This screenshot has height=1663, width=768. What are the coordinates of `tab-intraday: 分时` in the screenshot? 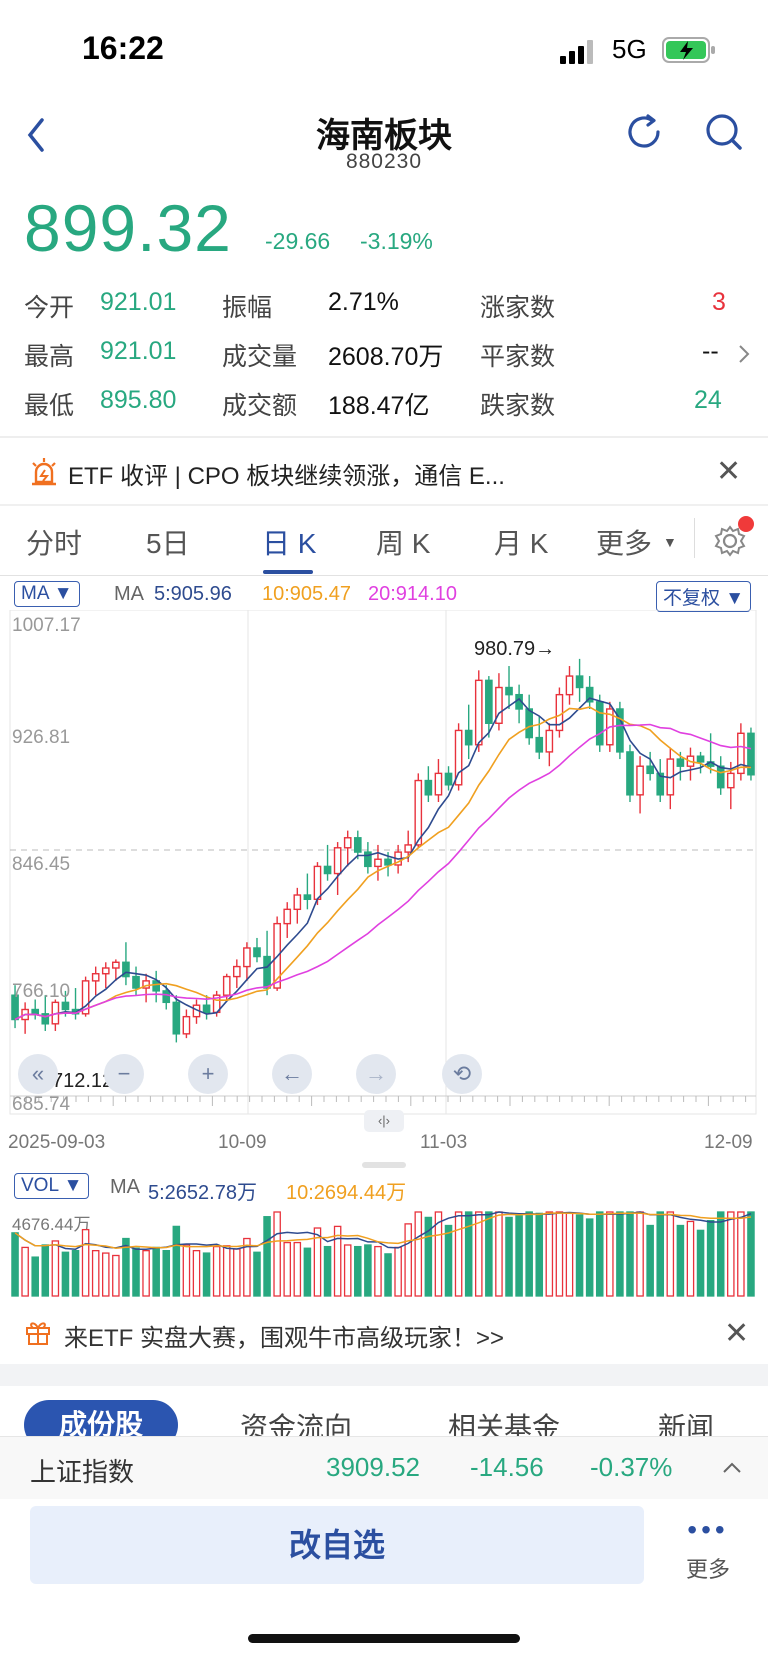 It's located at (54, 543).